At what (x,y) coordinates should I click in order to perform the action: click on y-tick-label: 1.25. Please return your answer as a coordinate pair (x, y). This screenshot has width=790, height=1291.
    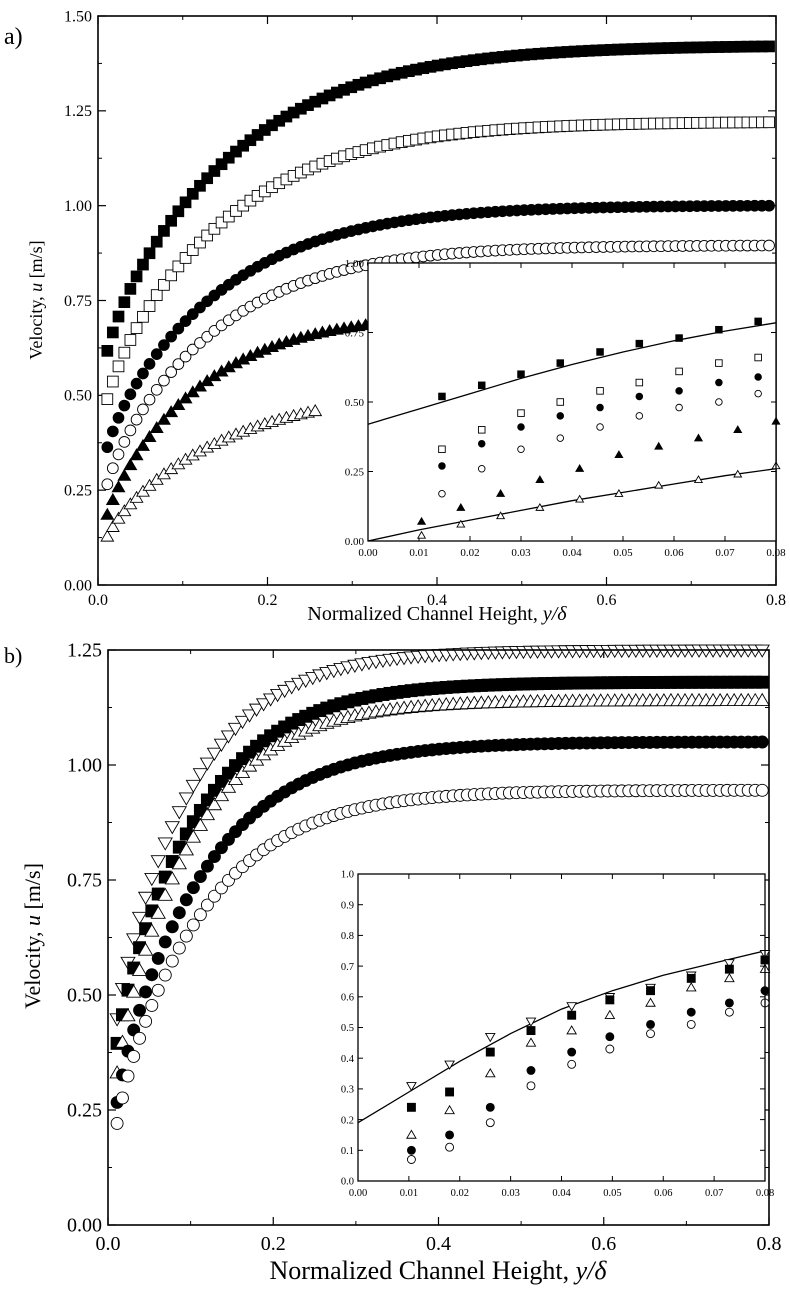
    Looking at the image, I should click on (84, 651).